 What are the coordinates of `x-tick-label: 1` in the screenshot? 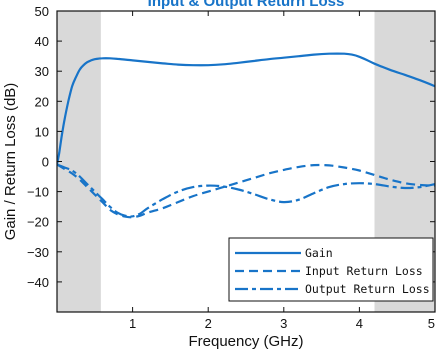 It's located at (132, 323).